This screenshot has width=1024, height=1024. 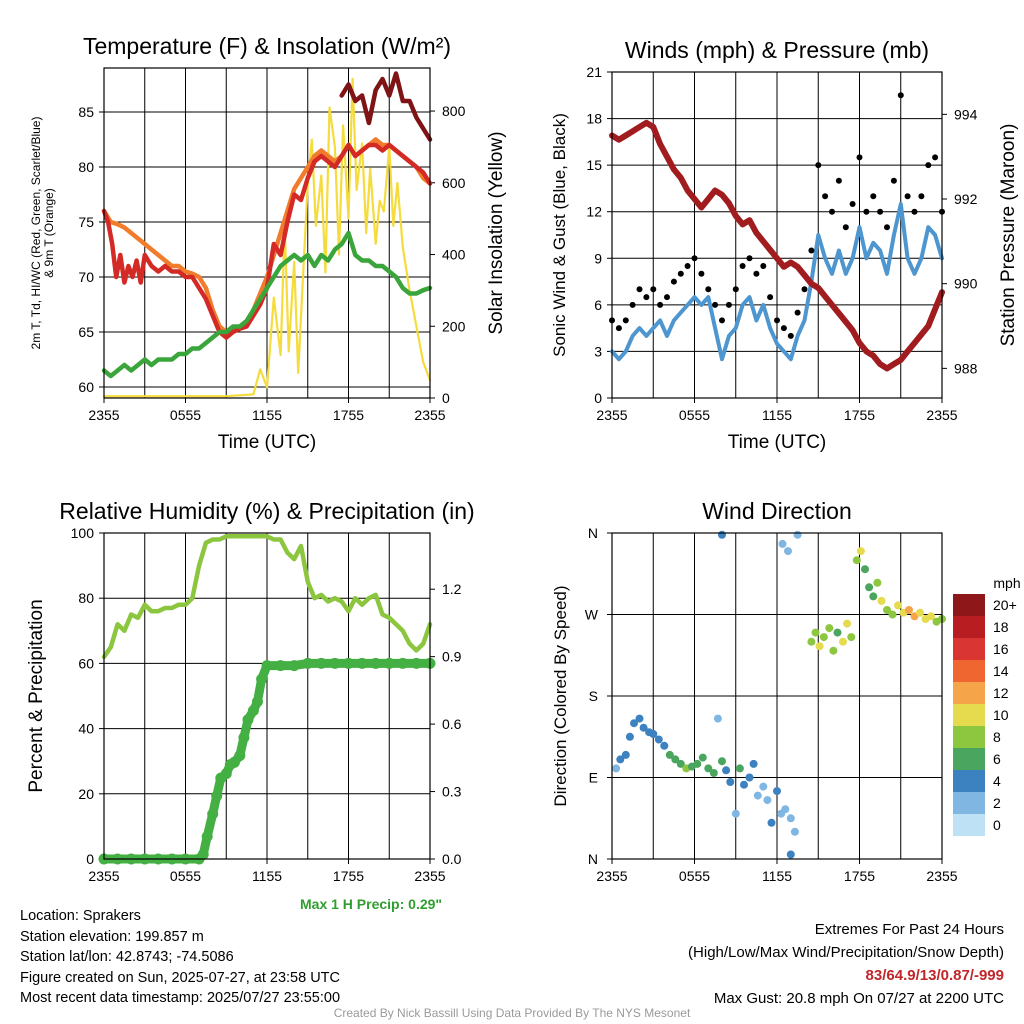 I want to click on y2-tick-label: 994, so click(x=966, y=114).